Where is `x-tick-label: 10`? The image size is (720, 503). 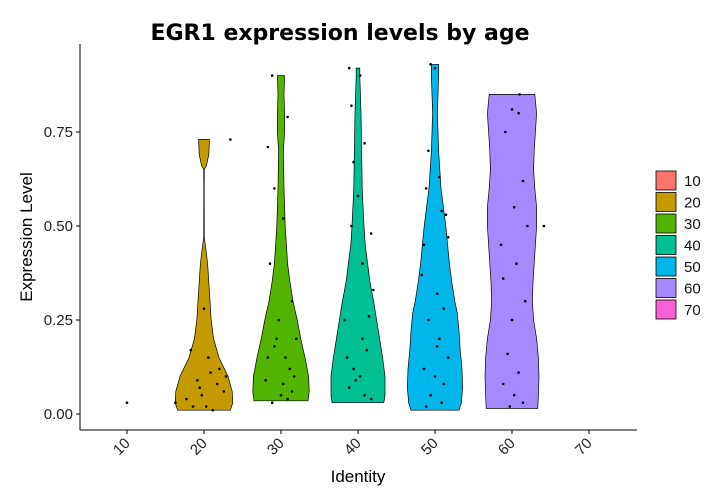
x-tick-label: 10 is located at coordinates (122, 447).